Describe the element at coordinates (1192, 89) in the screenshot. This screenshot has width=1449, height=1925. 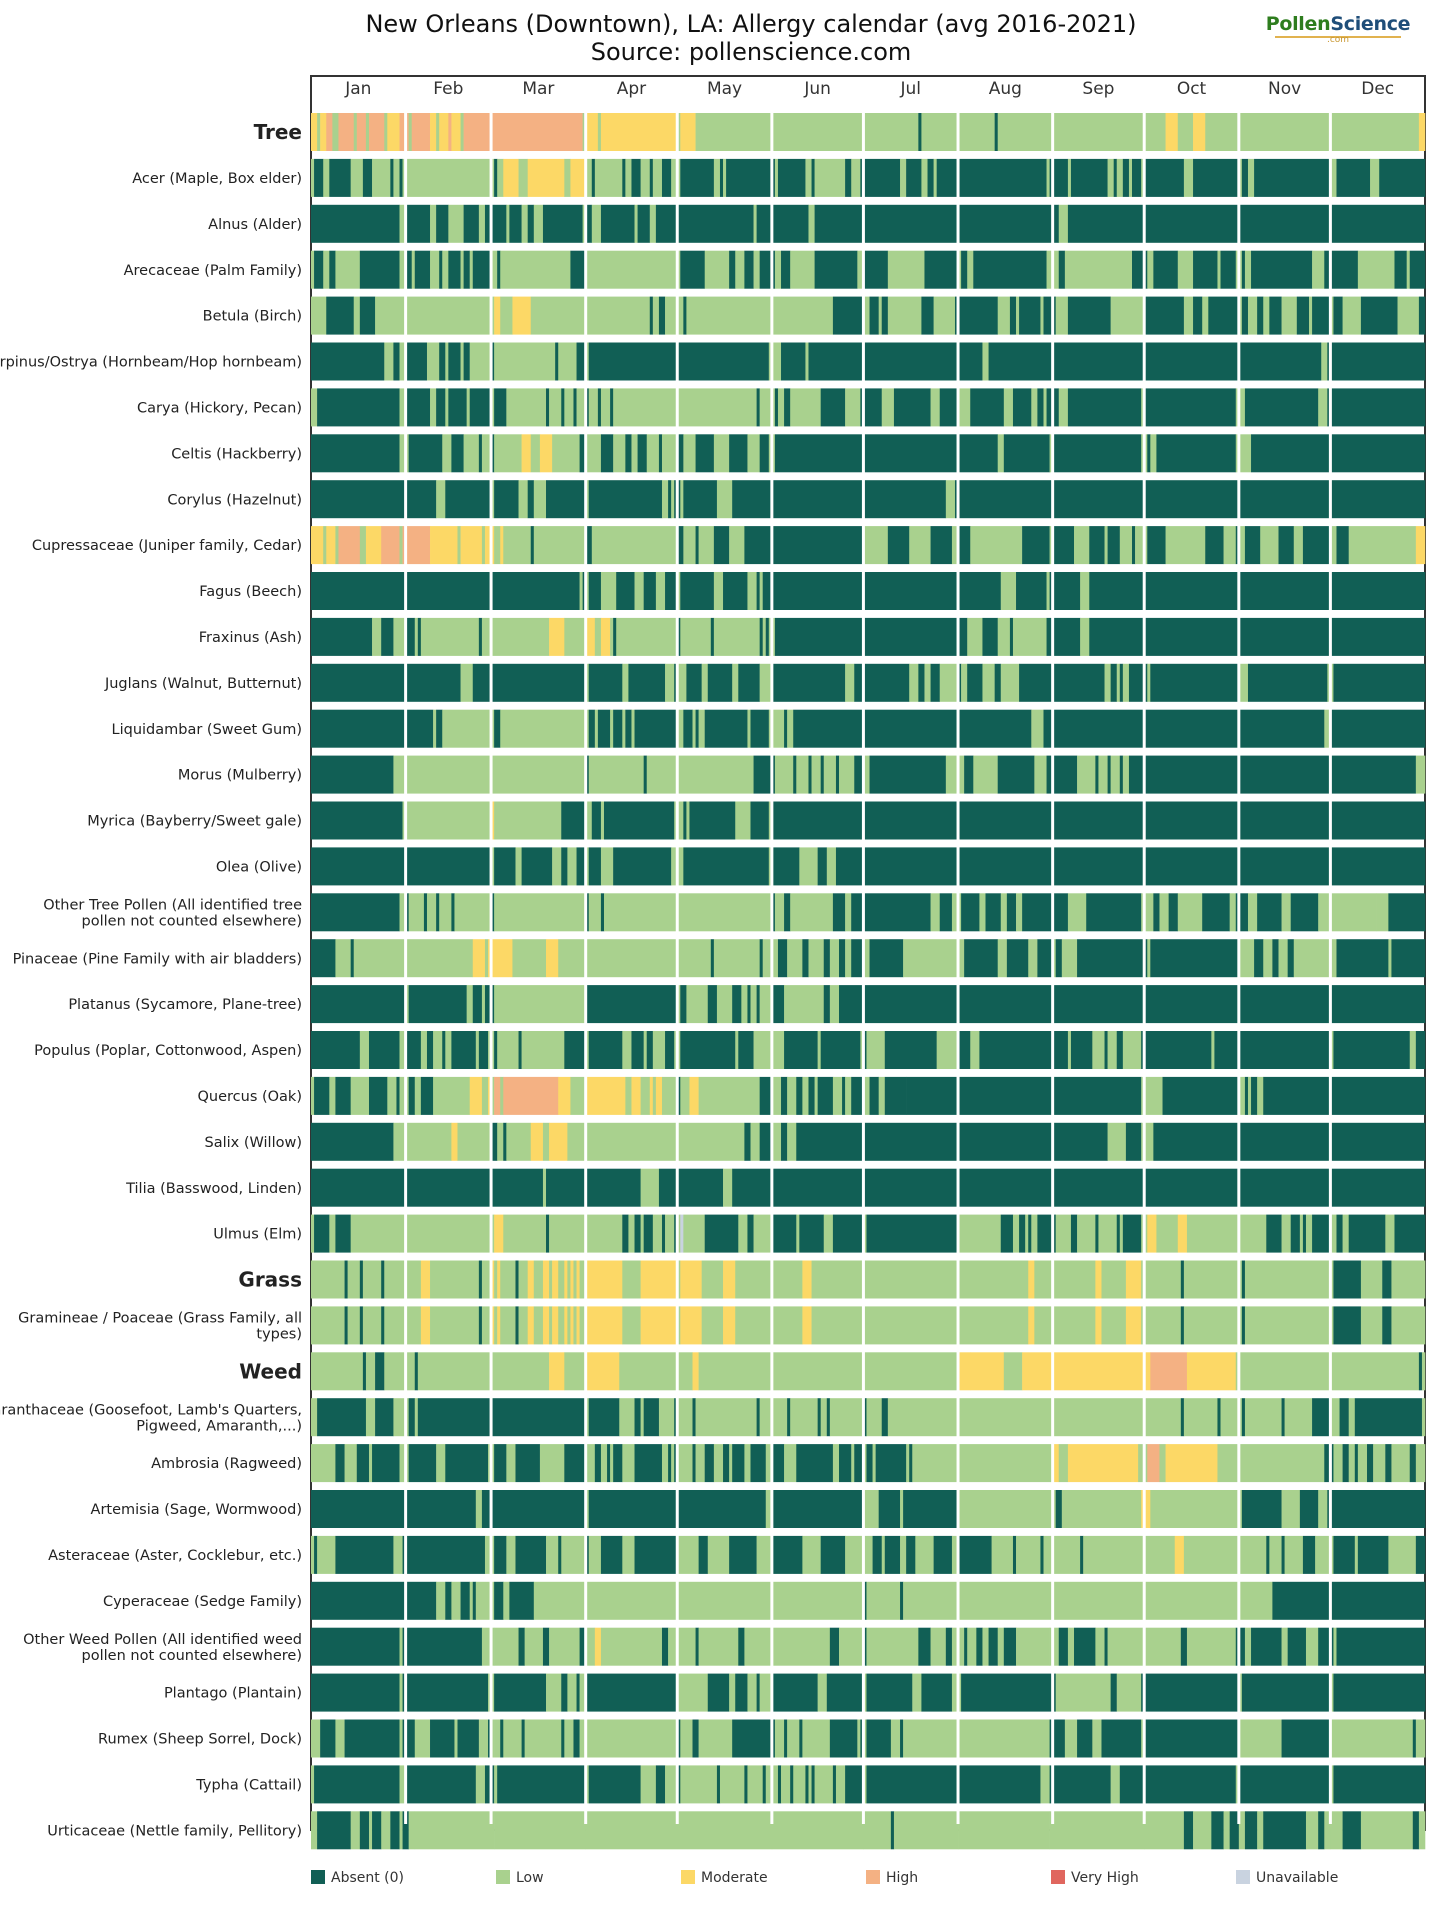
I see `month-label: Oct` at that location.